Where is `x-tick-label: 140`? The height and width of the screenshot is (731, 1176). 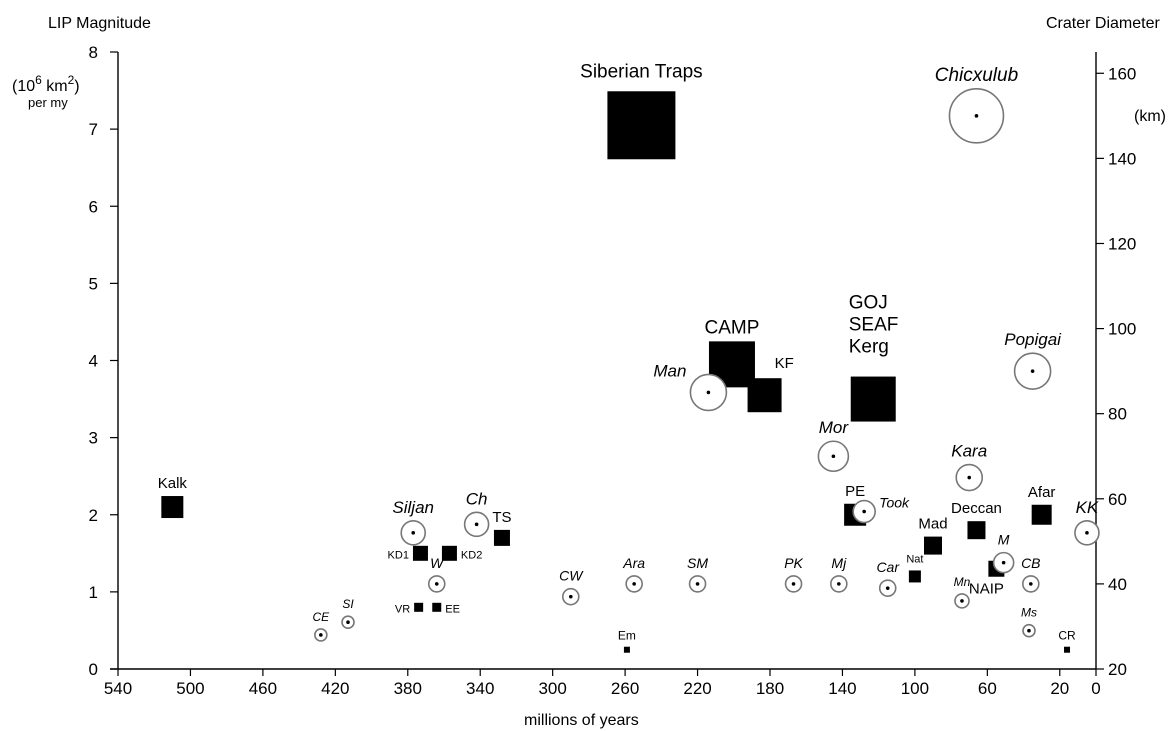 x-tick-label: 140 is located at coordinates (842, 688).